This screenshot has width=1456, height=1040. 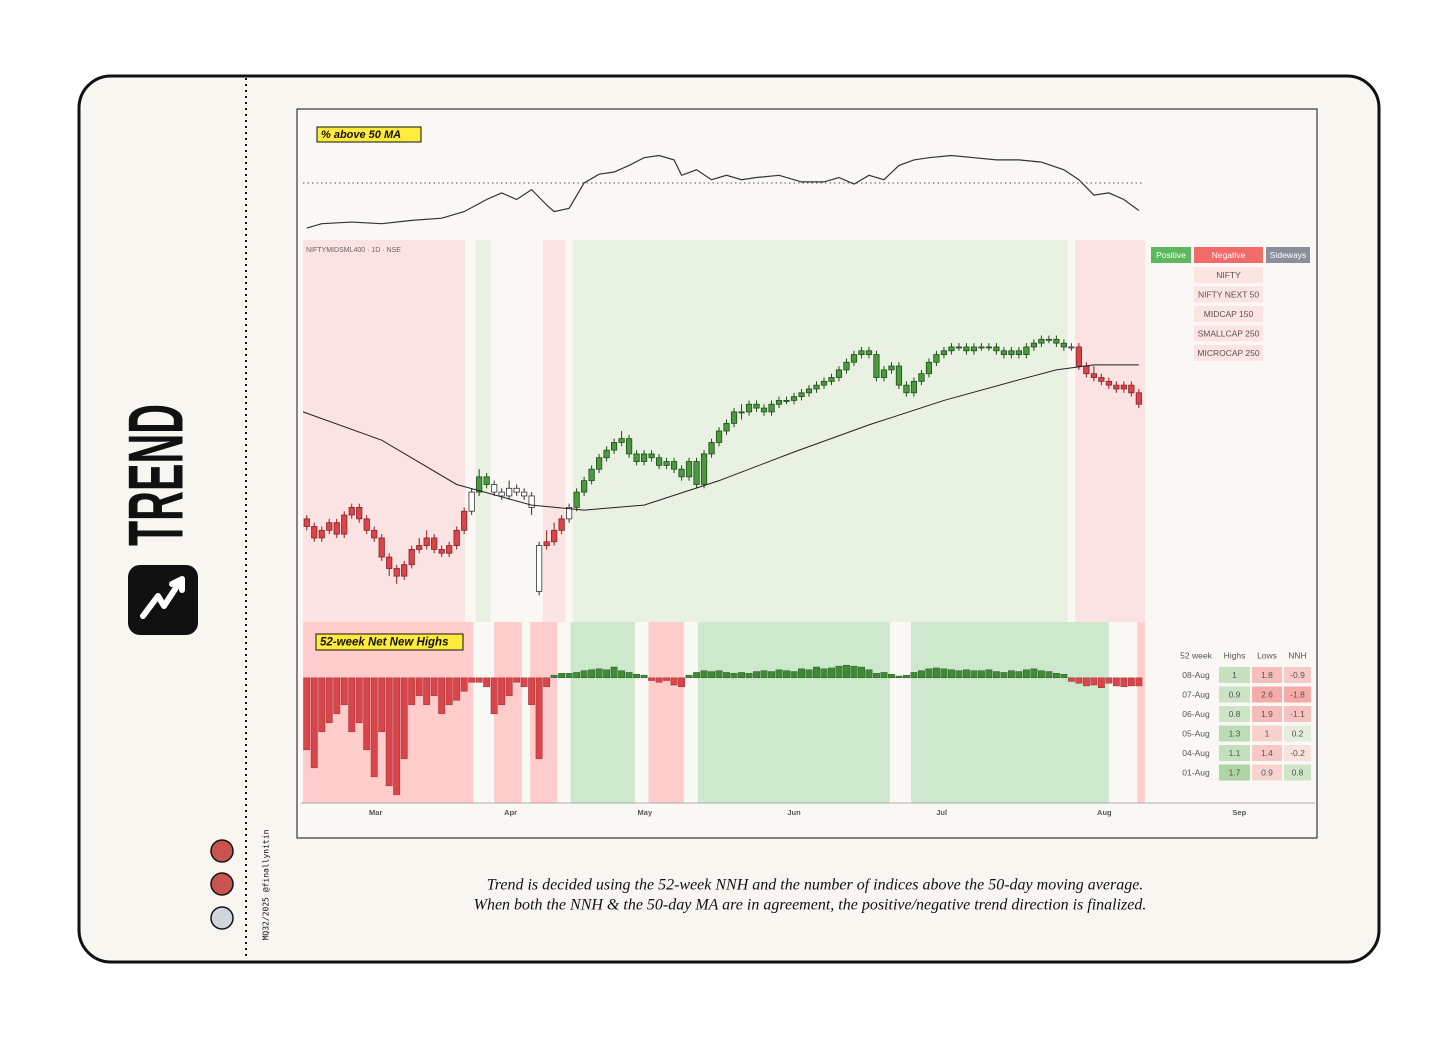 What do you see at coordinates (1104, 812) in the screenshot?
I see `x-tick-label: Aug` at bounding box center [1104, 812].